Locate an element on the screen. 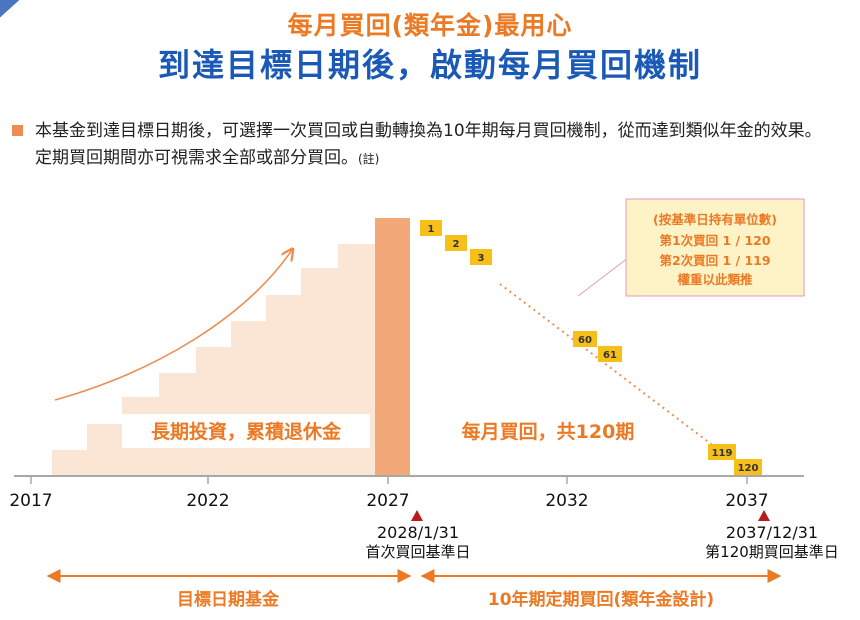  withdrawal-label: 每月買回，共120期 is located at coordinates (548, 431).